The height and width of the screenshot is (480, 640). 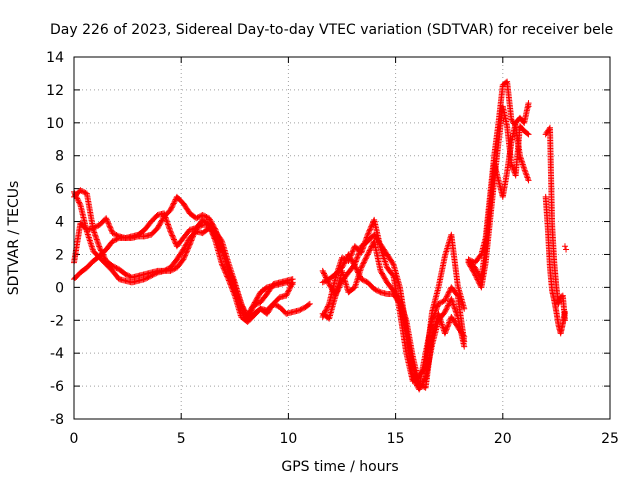 I want to click on x-tick-label: 25, so click(x=610, y=439).